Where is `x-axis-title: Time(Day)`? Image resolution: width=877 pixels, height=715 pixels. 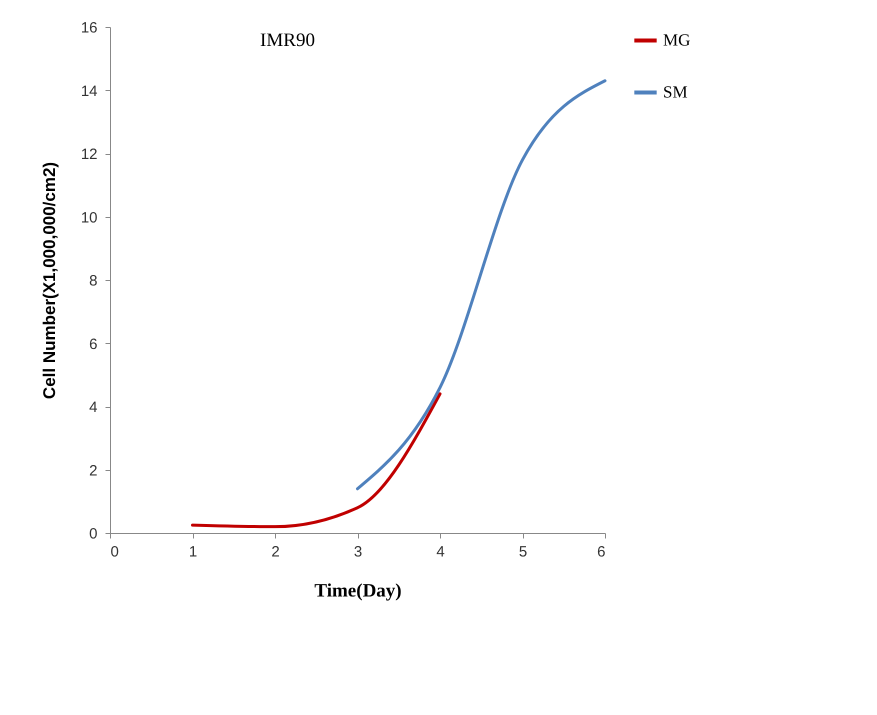 x-axis-title: Time(Day) is located at coordinates (358, 591).